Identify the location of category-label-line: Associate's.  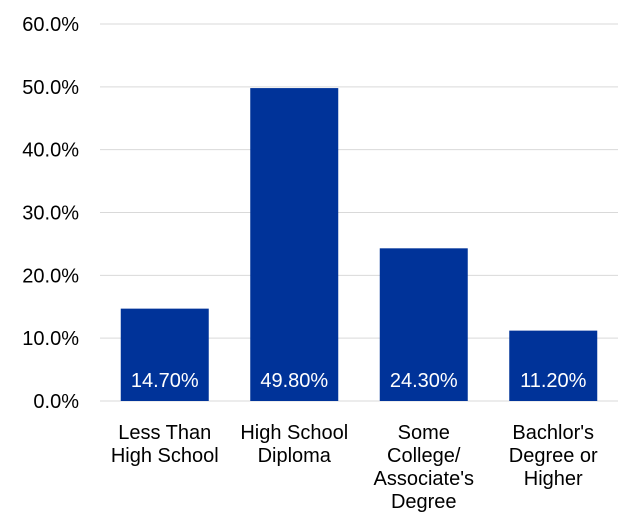
(423, 479).